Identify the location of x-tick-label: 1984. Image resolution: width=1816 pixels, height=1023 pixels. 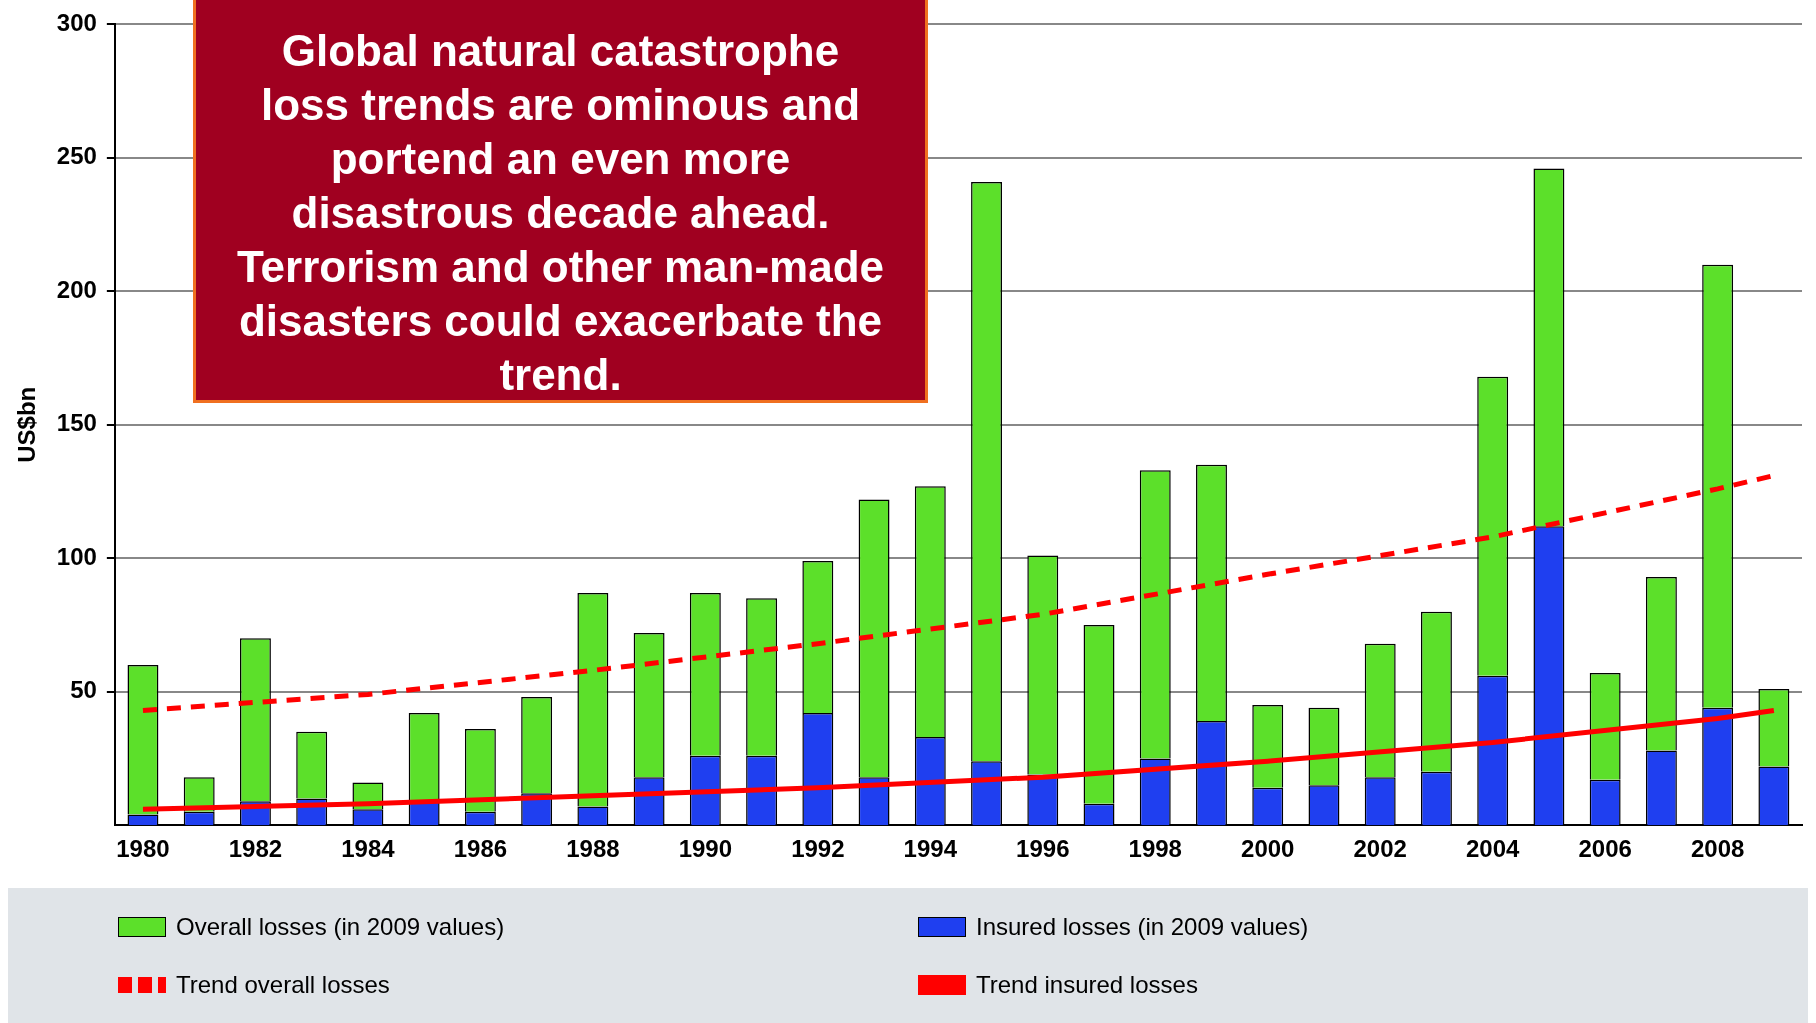
(368, 849).